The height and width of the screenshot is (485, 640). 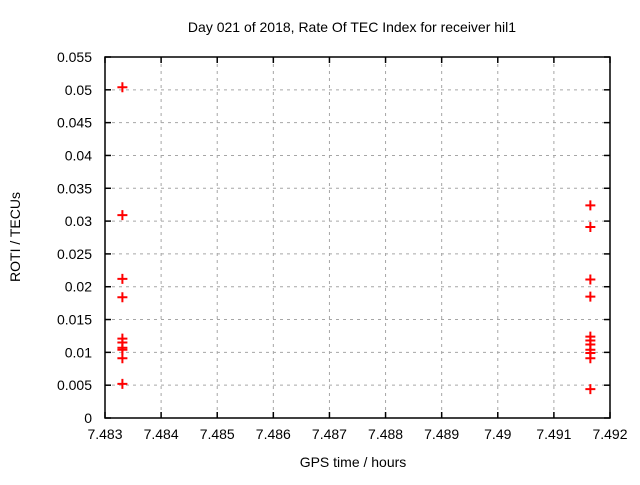 What do you see at coordinates (329, 434) in the screenshot?
I see `x-tick-label: 7.487` at bounding box center [329, 434].